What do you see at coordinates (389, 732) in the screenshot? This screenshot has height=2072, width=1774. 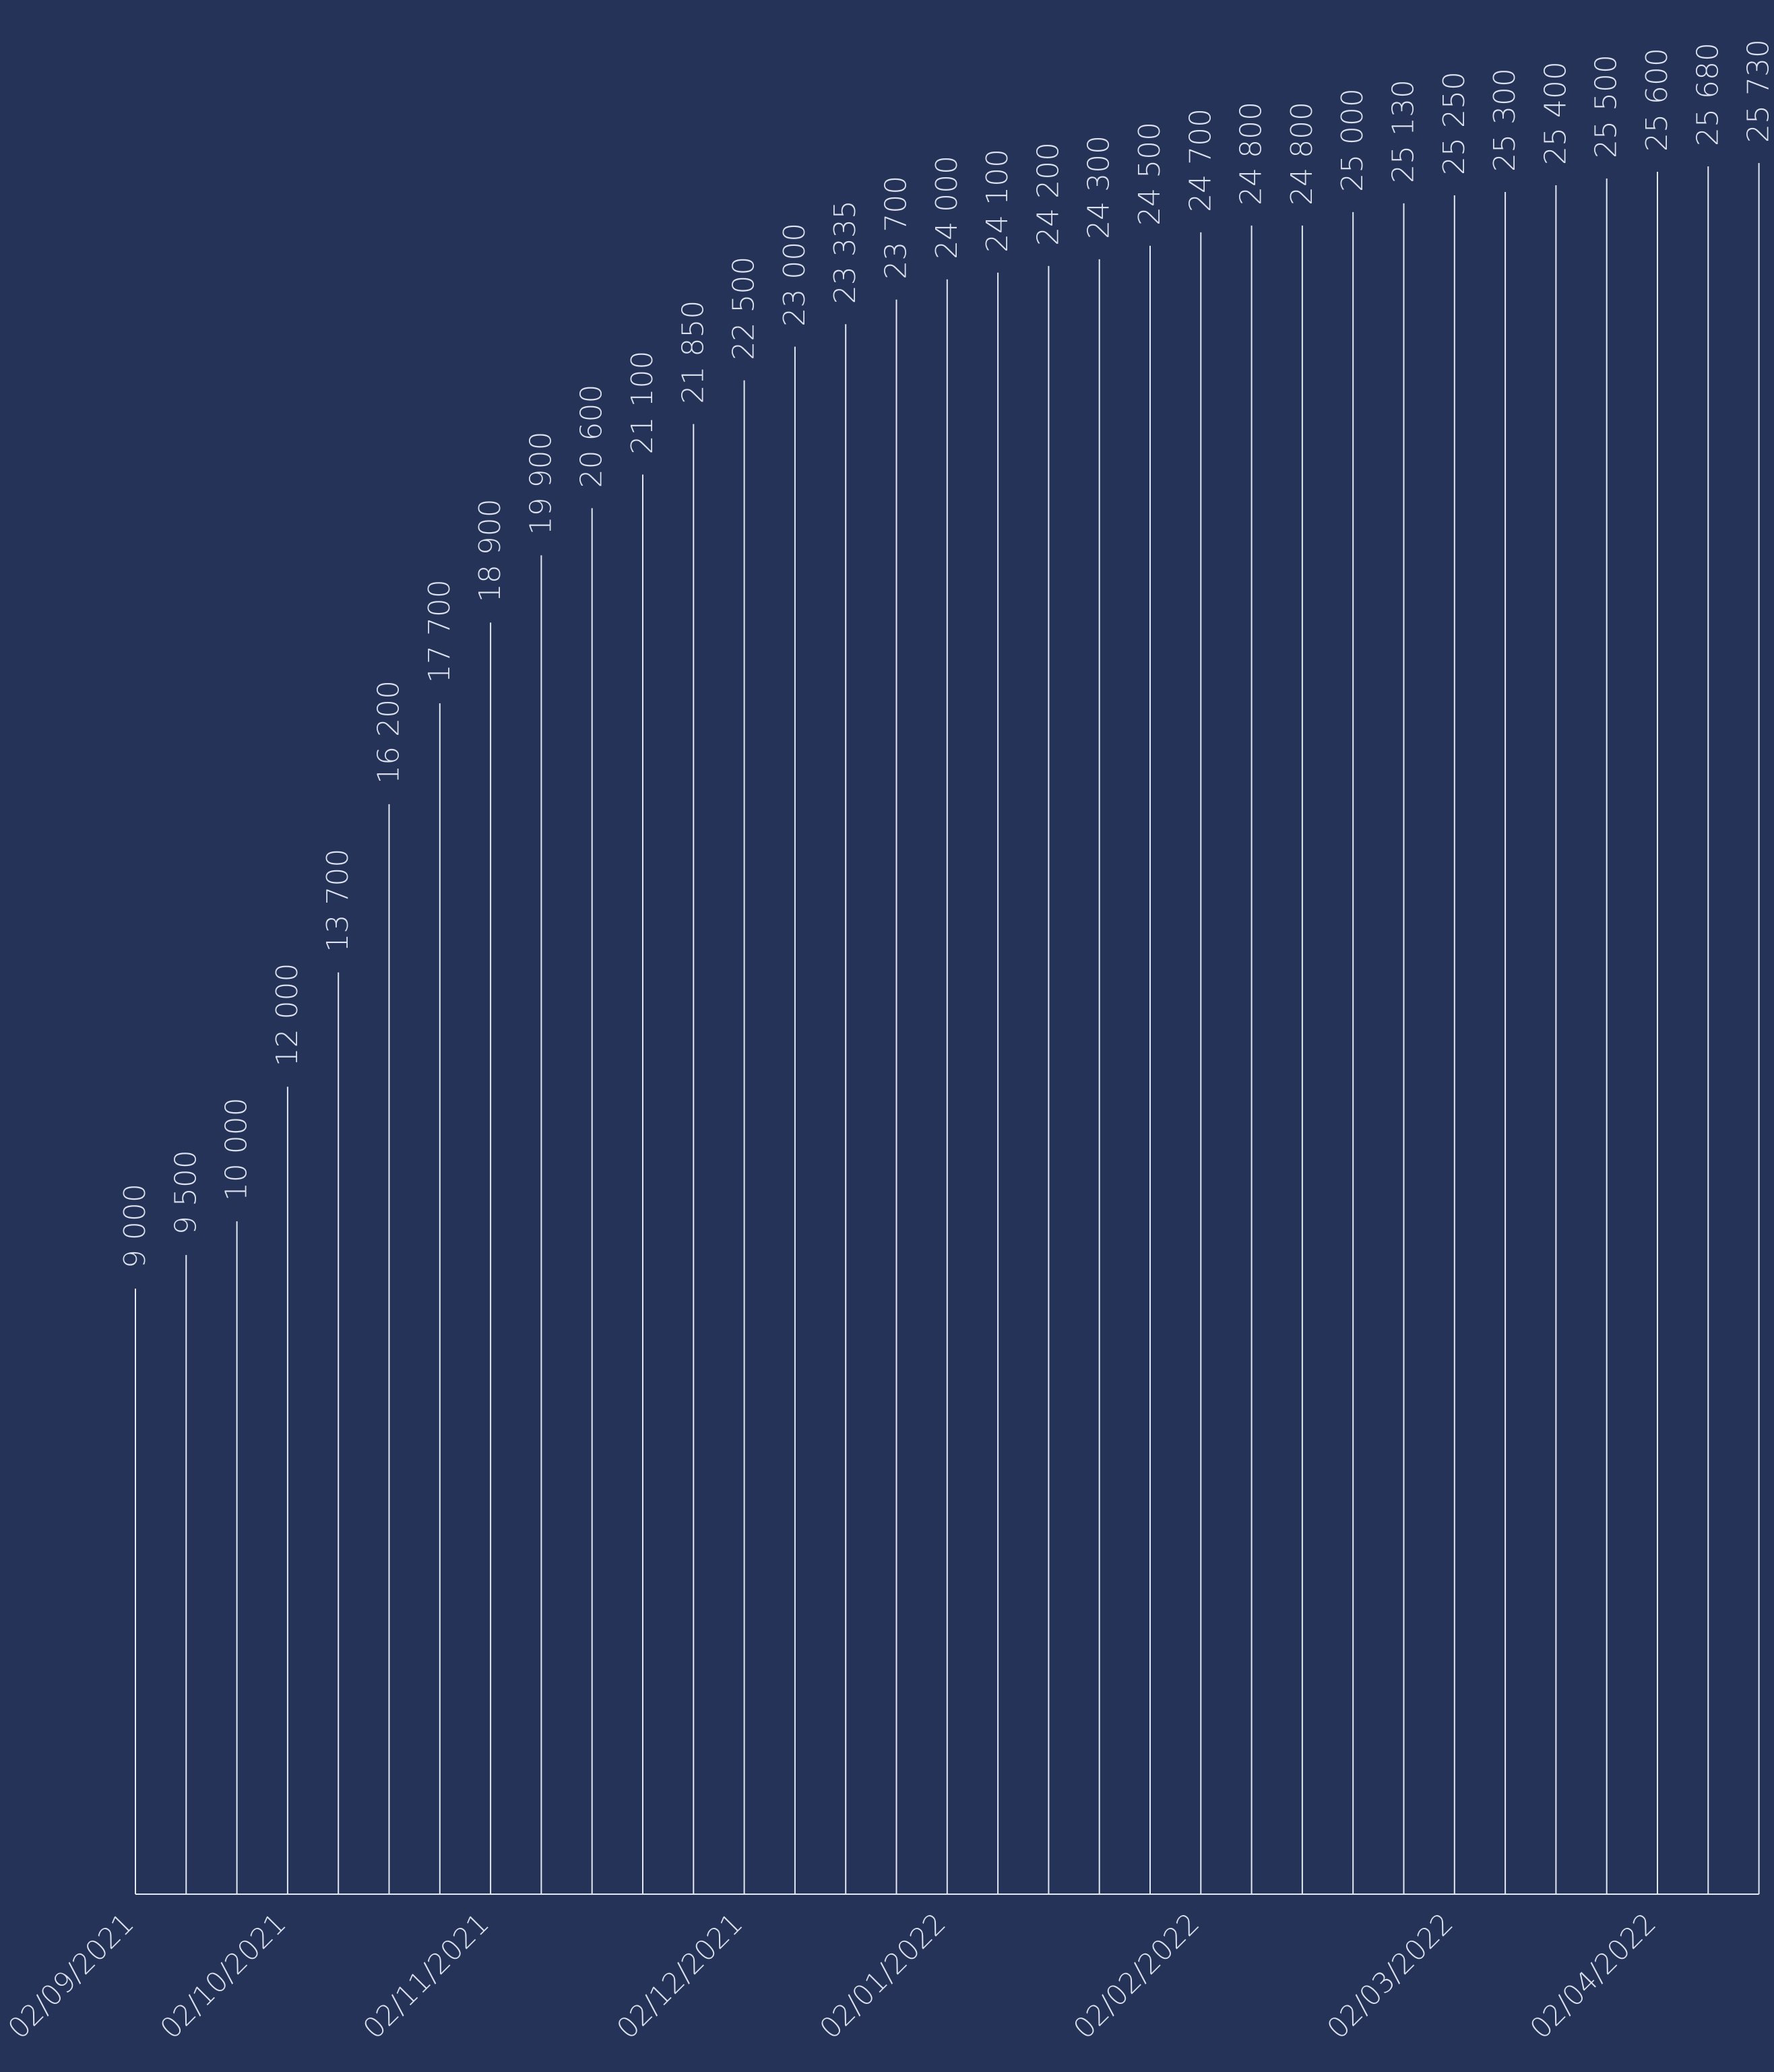 I see `value-label: 16 200` at bounding box center [389, 732].